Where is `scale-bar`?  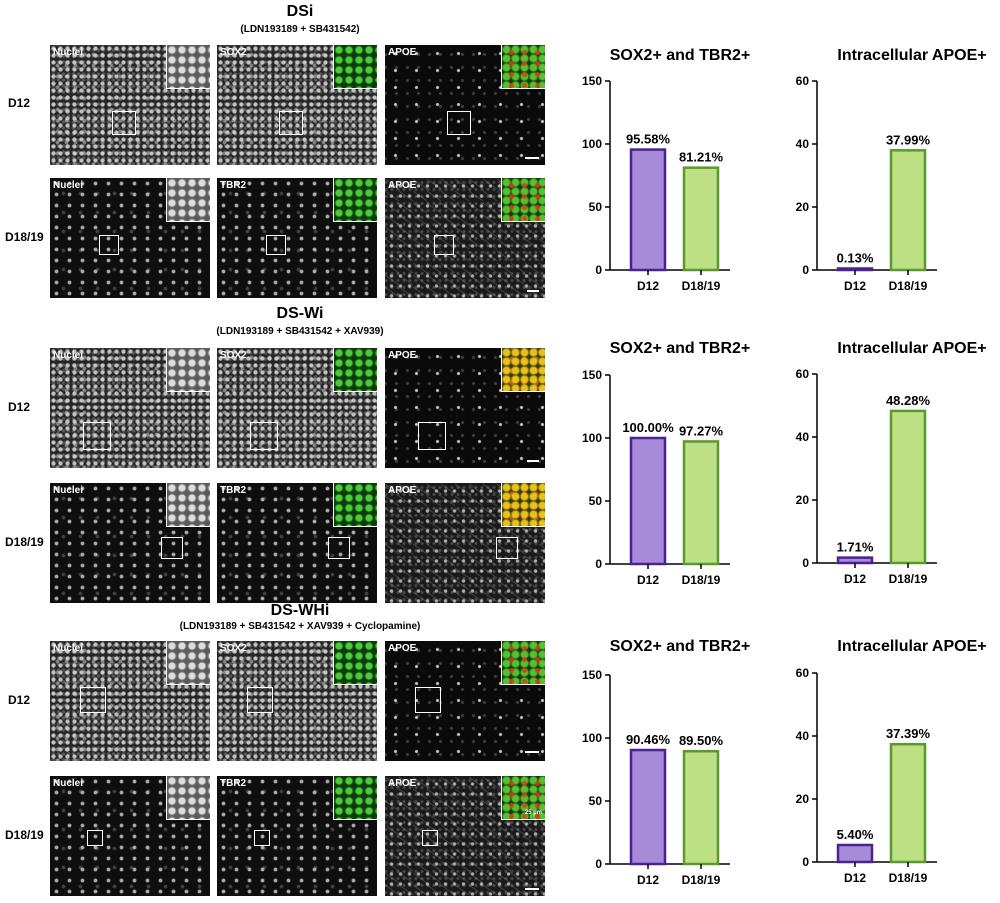
scale-bar is located at coordinates (533, 291).